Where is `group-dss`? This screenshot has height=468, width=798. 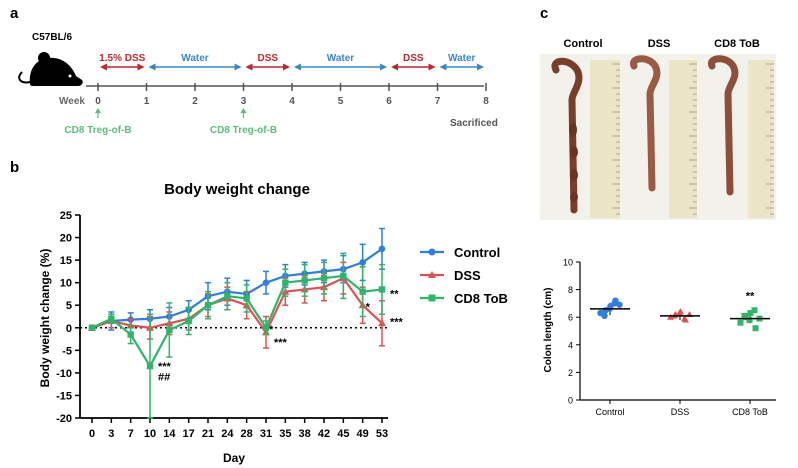 group-dss is located at coordinates (680, 315).